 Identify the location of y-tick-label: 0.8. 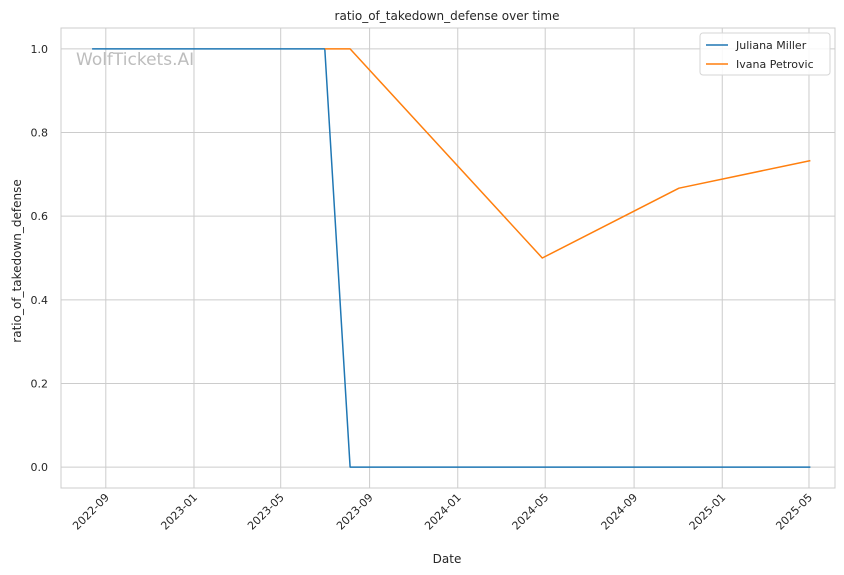
(40, 133).